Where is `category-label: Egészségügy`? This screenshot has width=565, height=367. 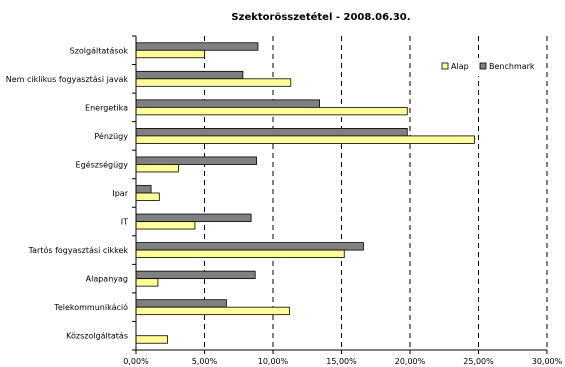 category-label: Egészségügy is located at coordinates (102, 164).